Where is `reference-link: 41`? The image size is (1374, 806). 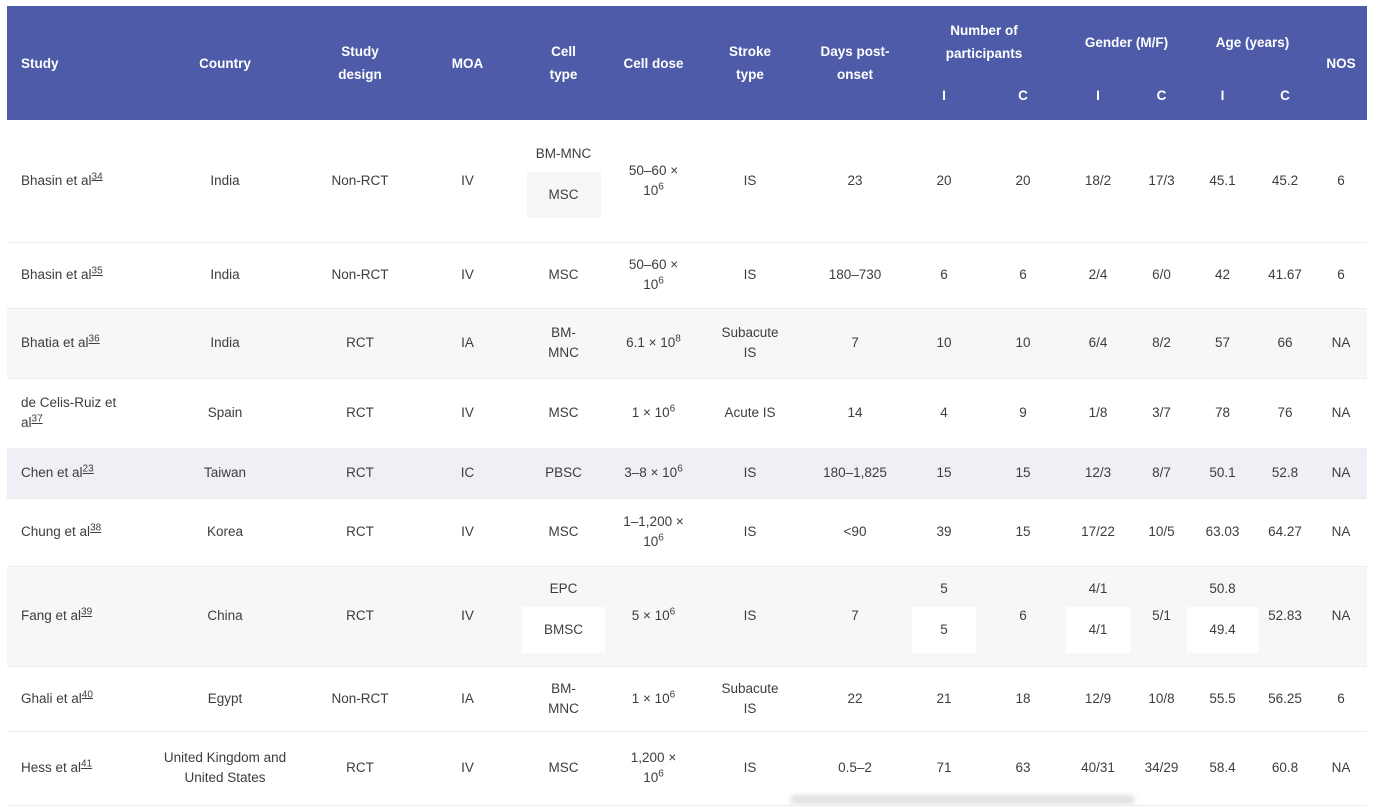 reference-link: 41 is located at coordinates (87, 764).